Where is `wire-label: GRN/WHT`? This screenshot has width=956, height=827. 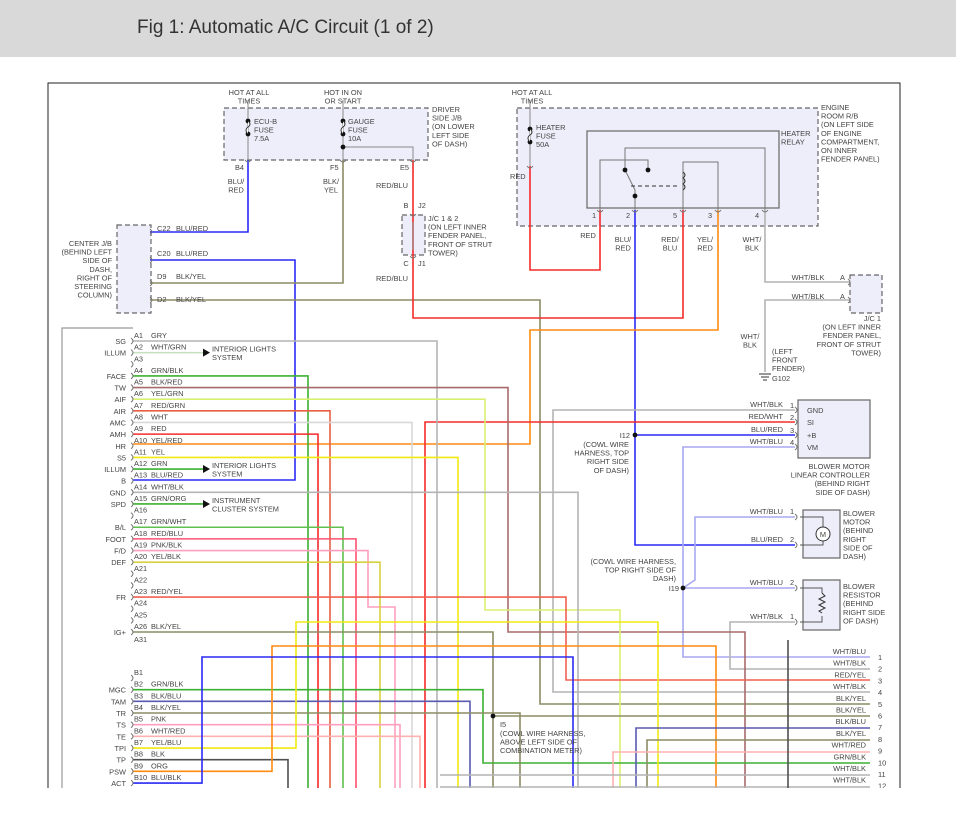 wire-label: GRN/WHT is located at coordinates (169, 521).